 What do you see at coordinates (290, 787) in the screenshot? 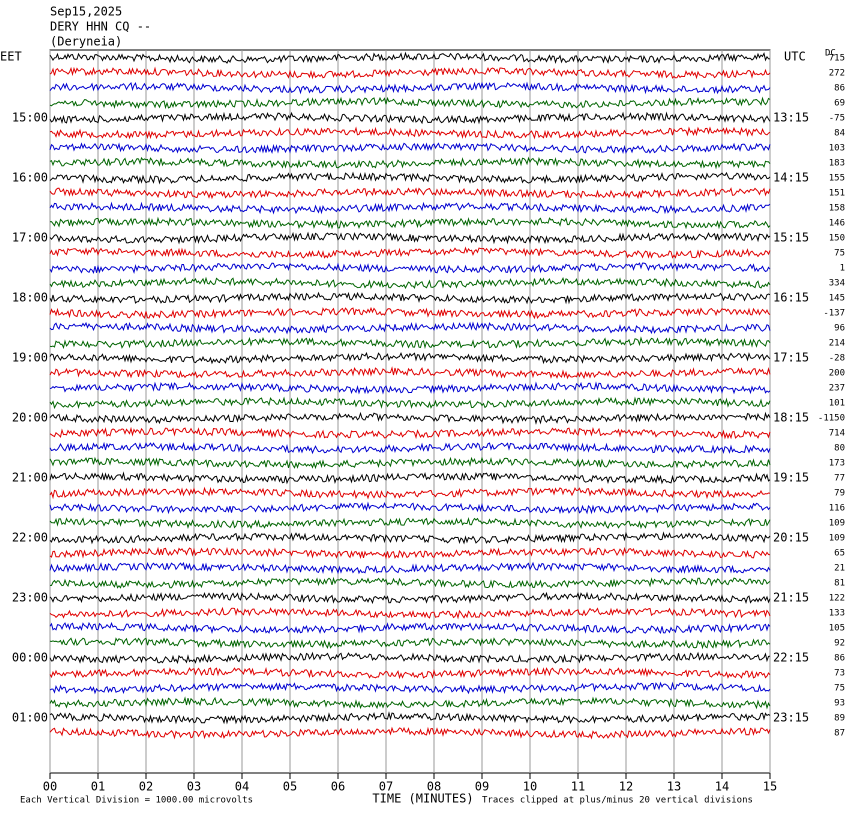
I see `x-tick-label: 05` at bounding box center [290, 787].